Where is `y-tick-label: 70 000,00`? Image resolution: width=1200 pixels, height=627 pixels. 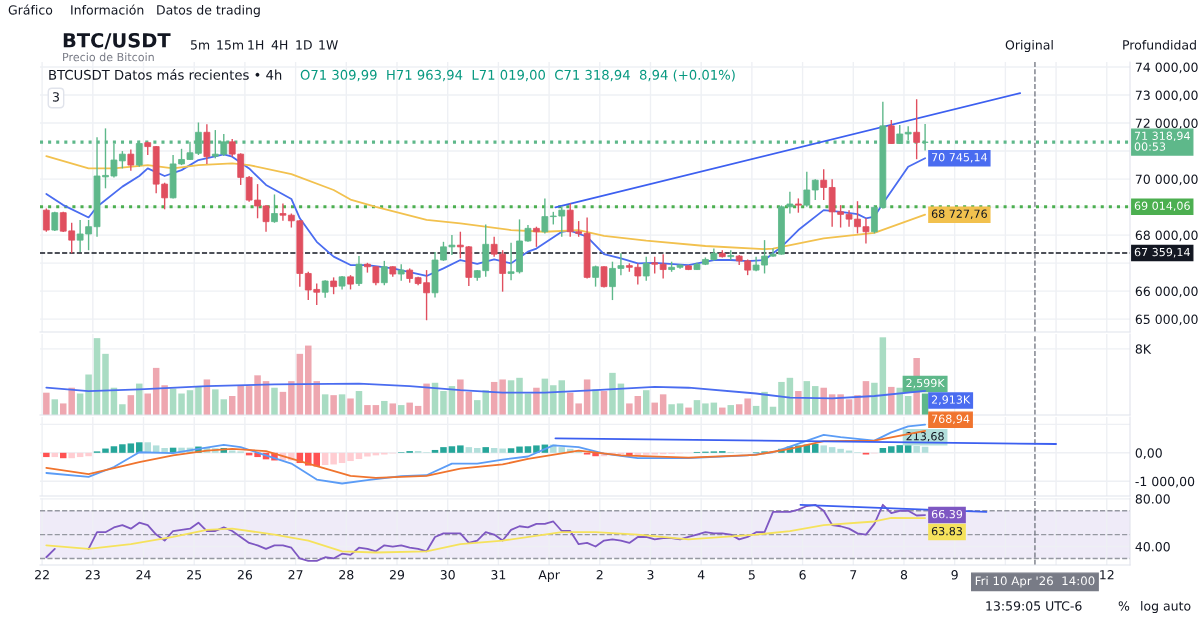
y-tick-label: 70 000,00 is located at coordinates (1166, 180).